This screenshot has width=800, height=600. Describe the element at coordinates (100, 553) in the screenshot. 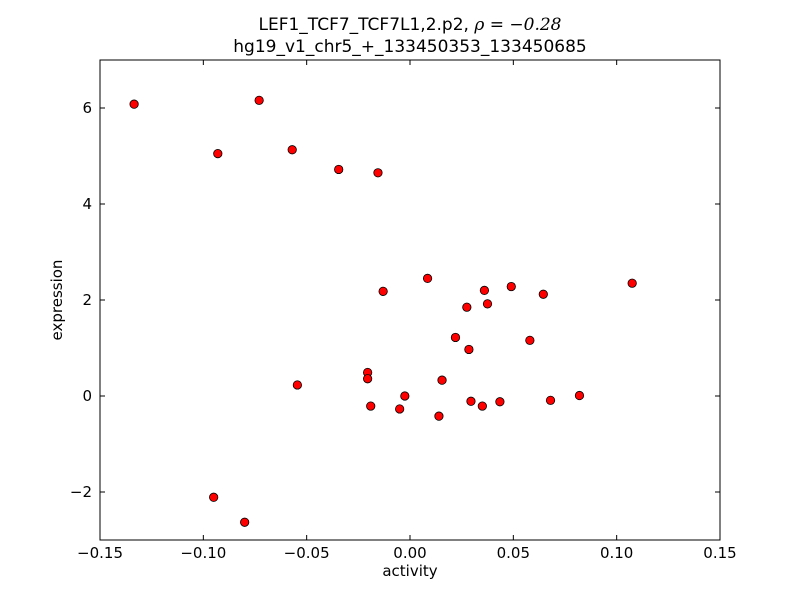

I see `x-tick-label: −0.15` at that location.